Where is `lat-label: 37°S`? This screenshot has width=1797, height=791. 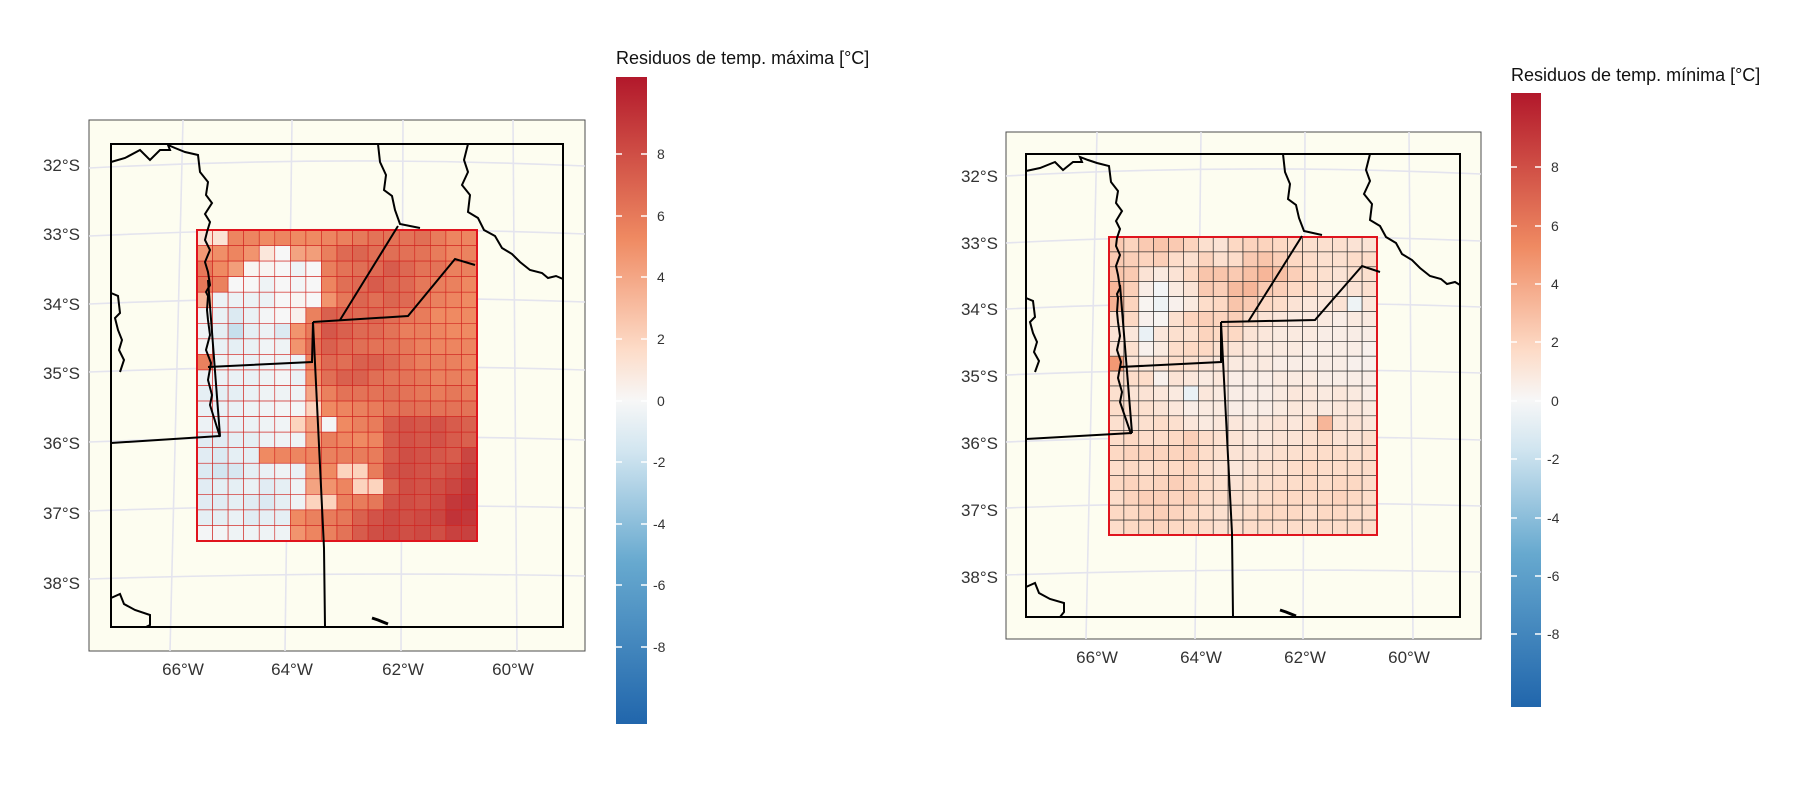
lat-label: 37°S is located at coordinates (979, 510).